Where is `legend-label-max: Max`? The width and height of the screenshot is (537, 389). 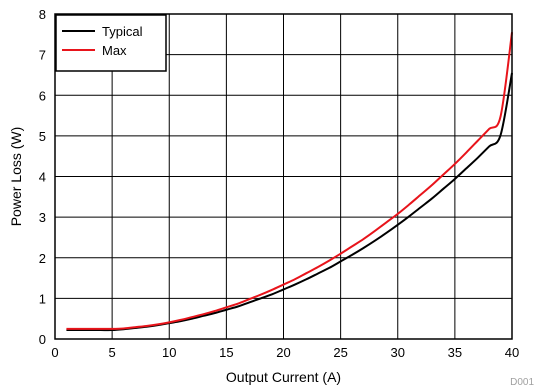
legend-label-max: Max is located at coordinates (114, 50).